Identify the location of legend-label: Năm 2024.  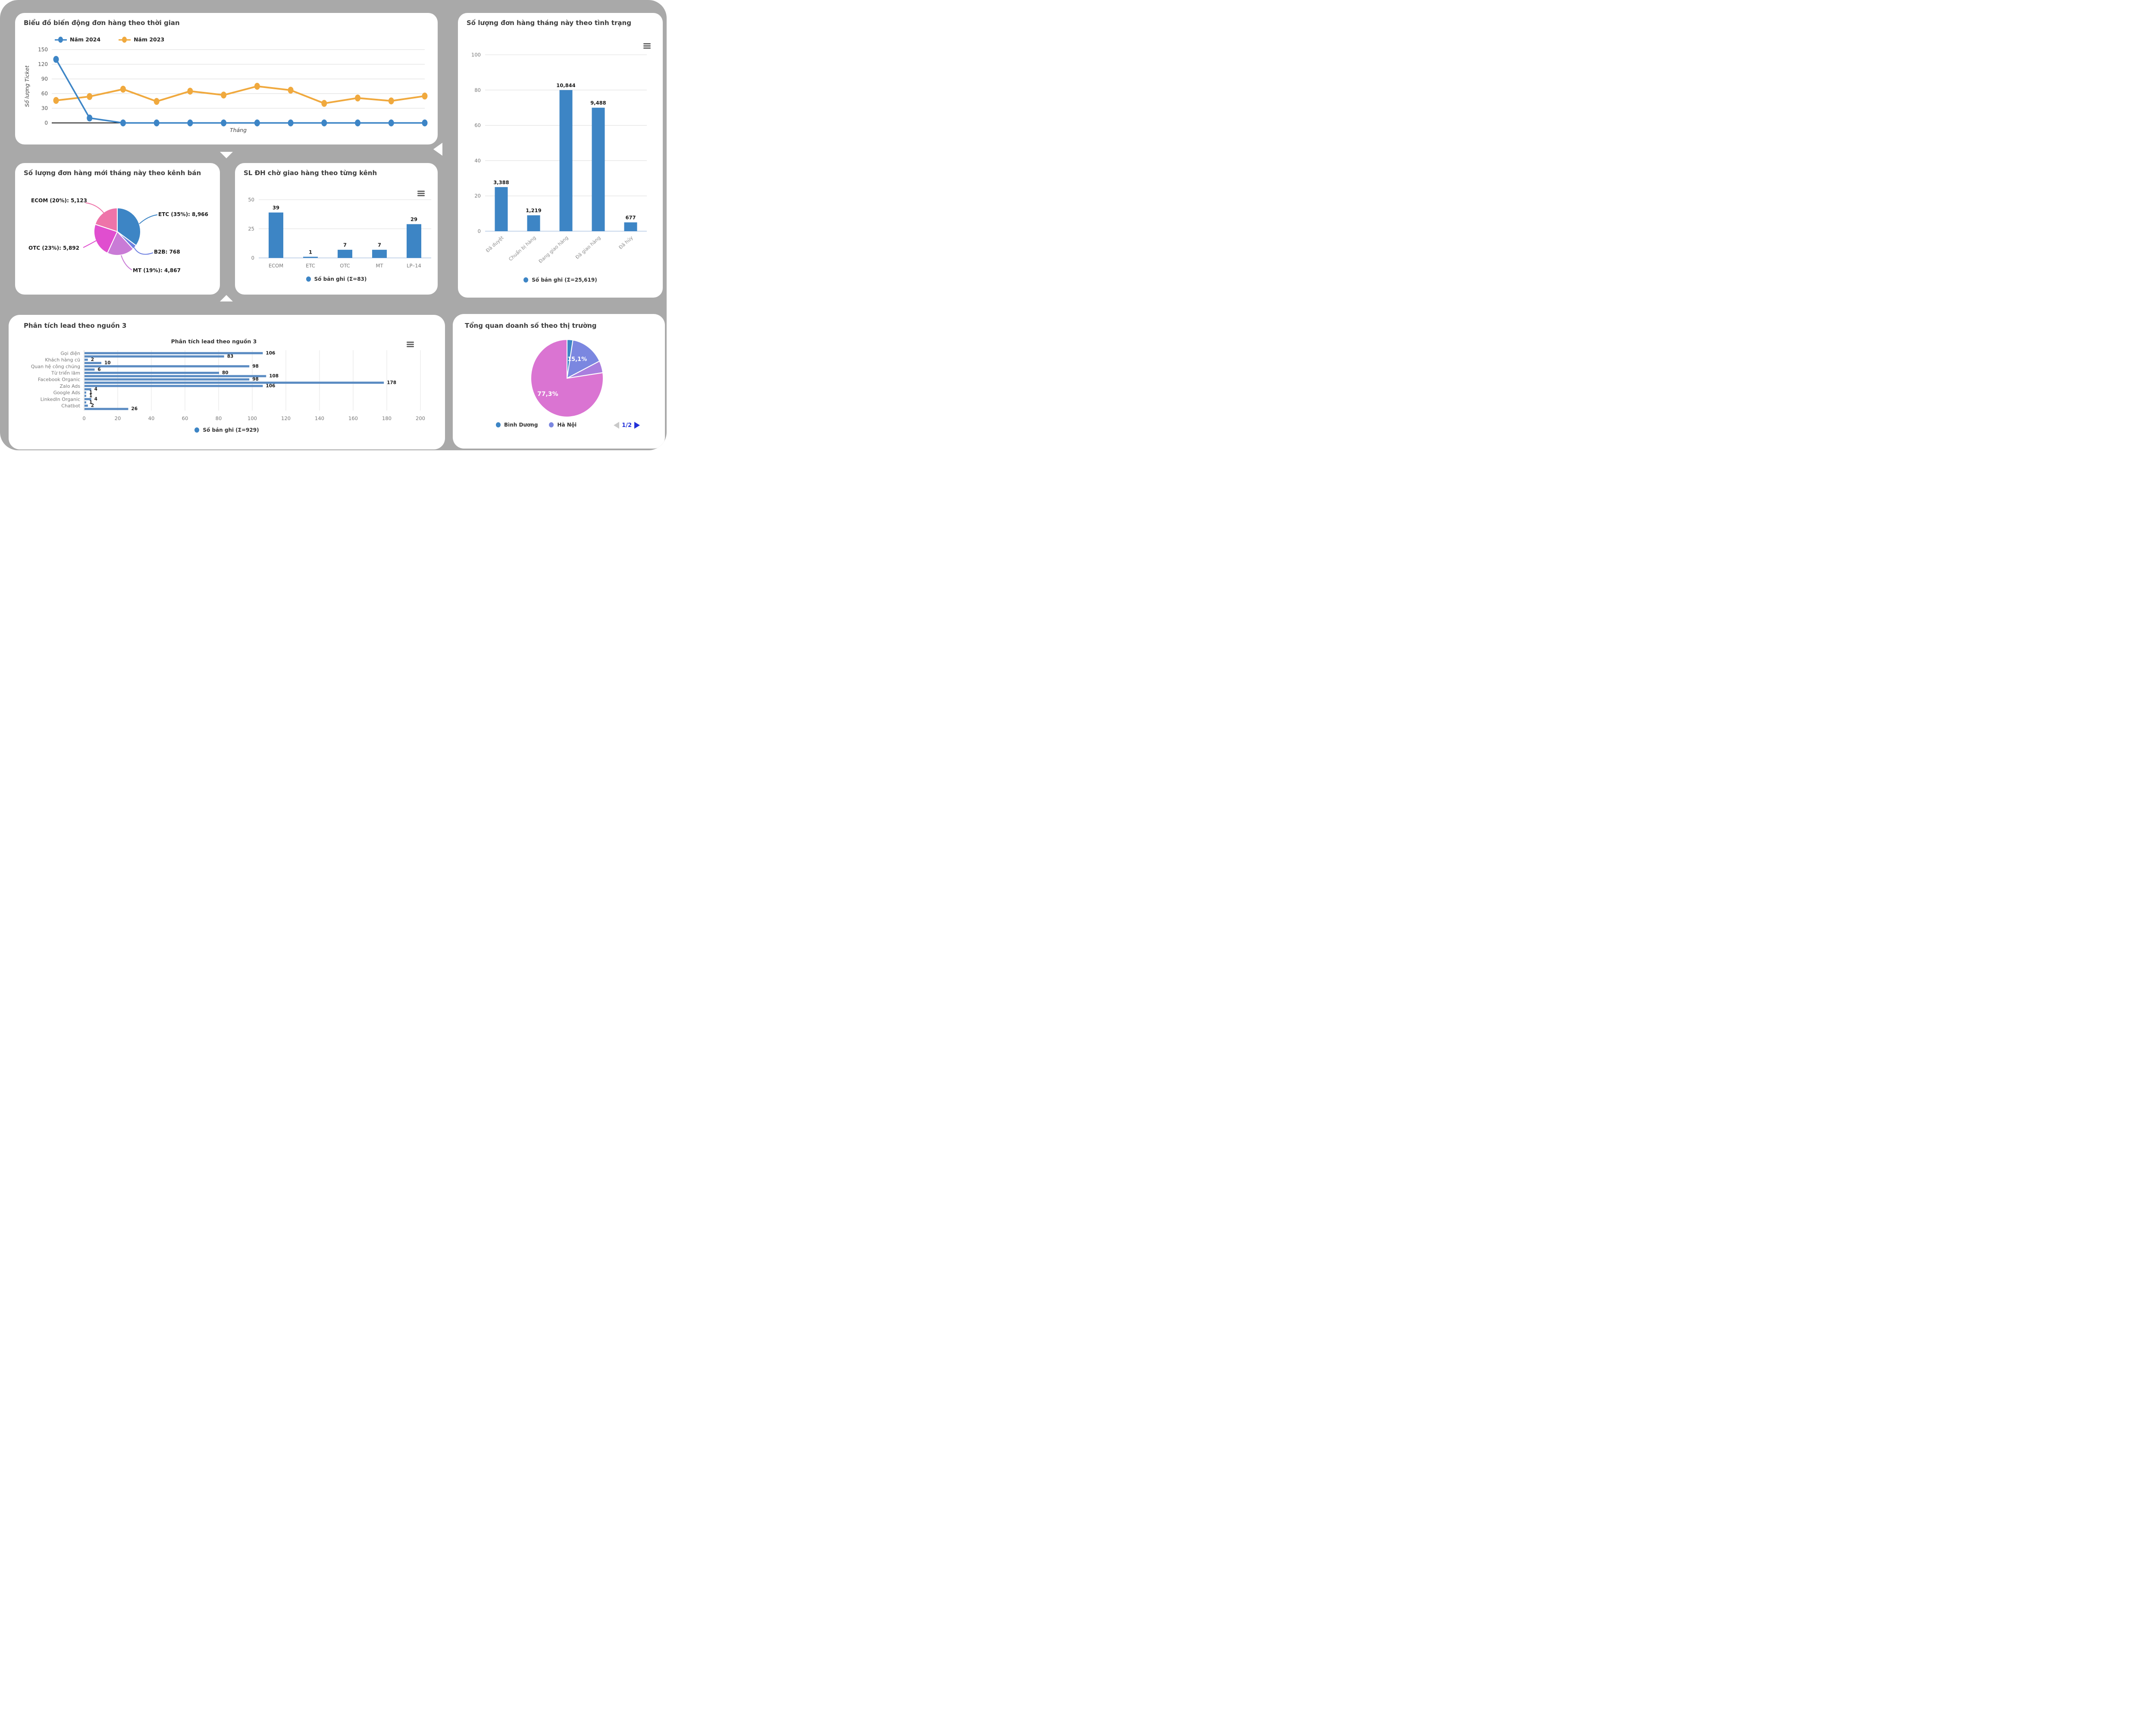
(85, 39).